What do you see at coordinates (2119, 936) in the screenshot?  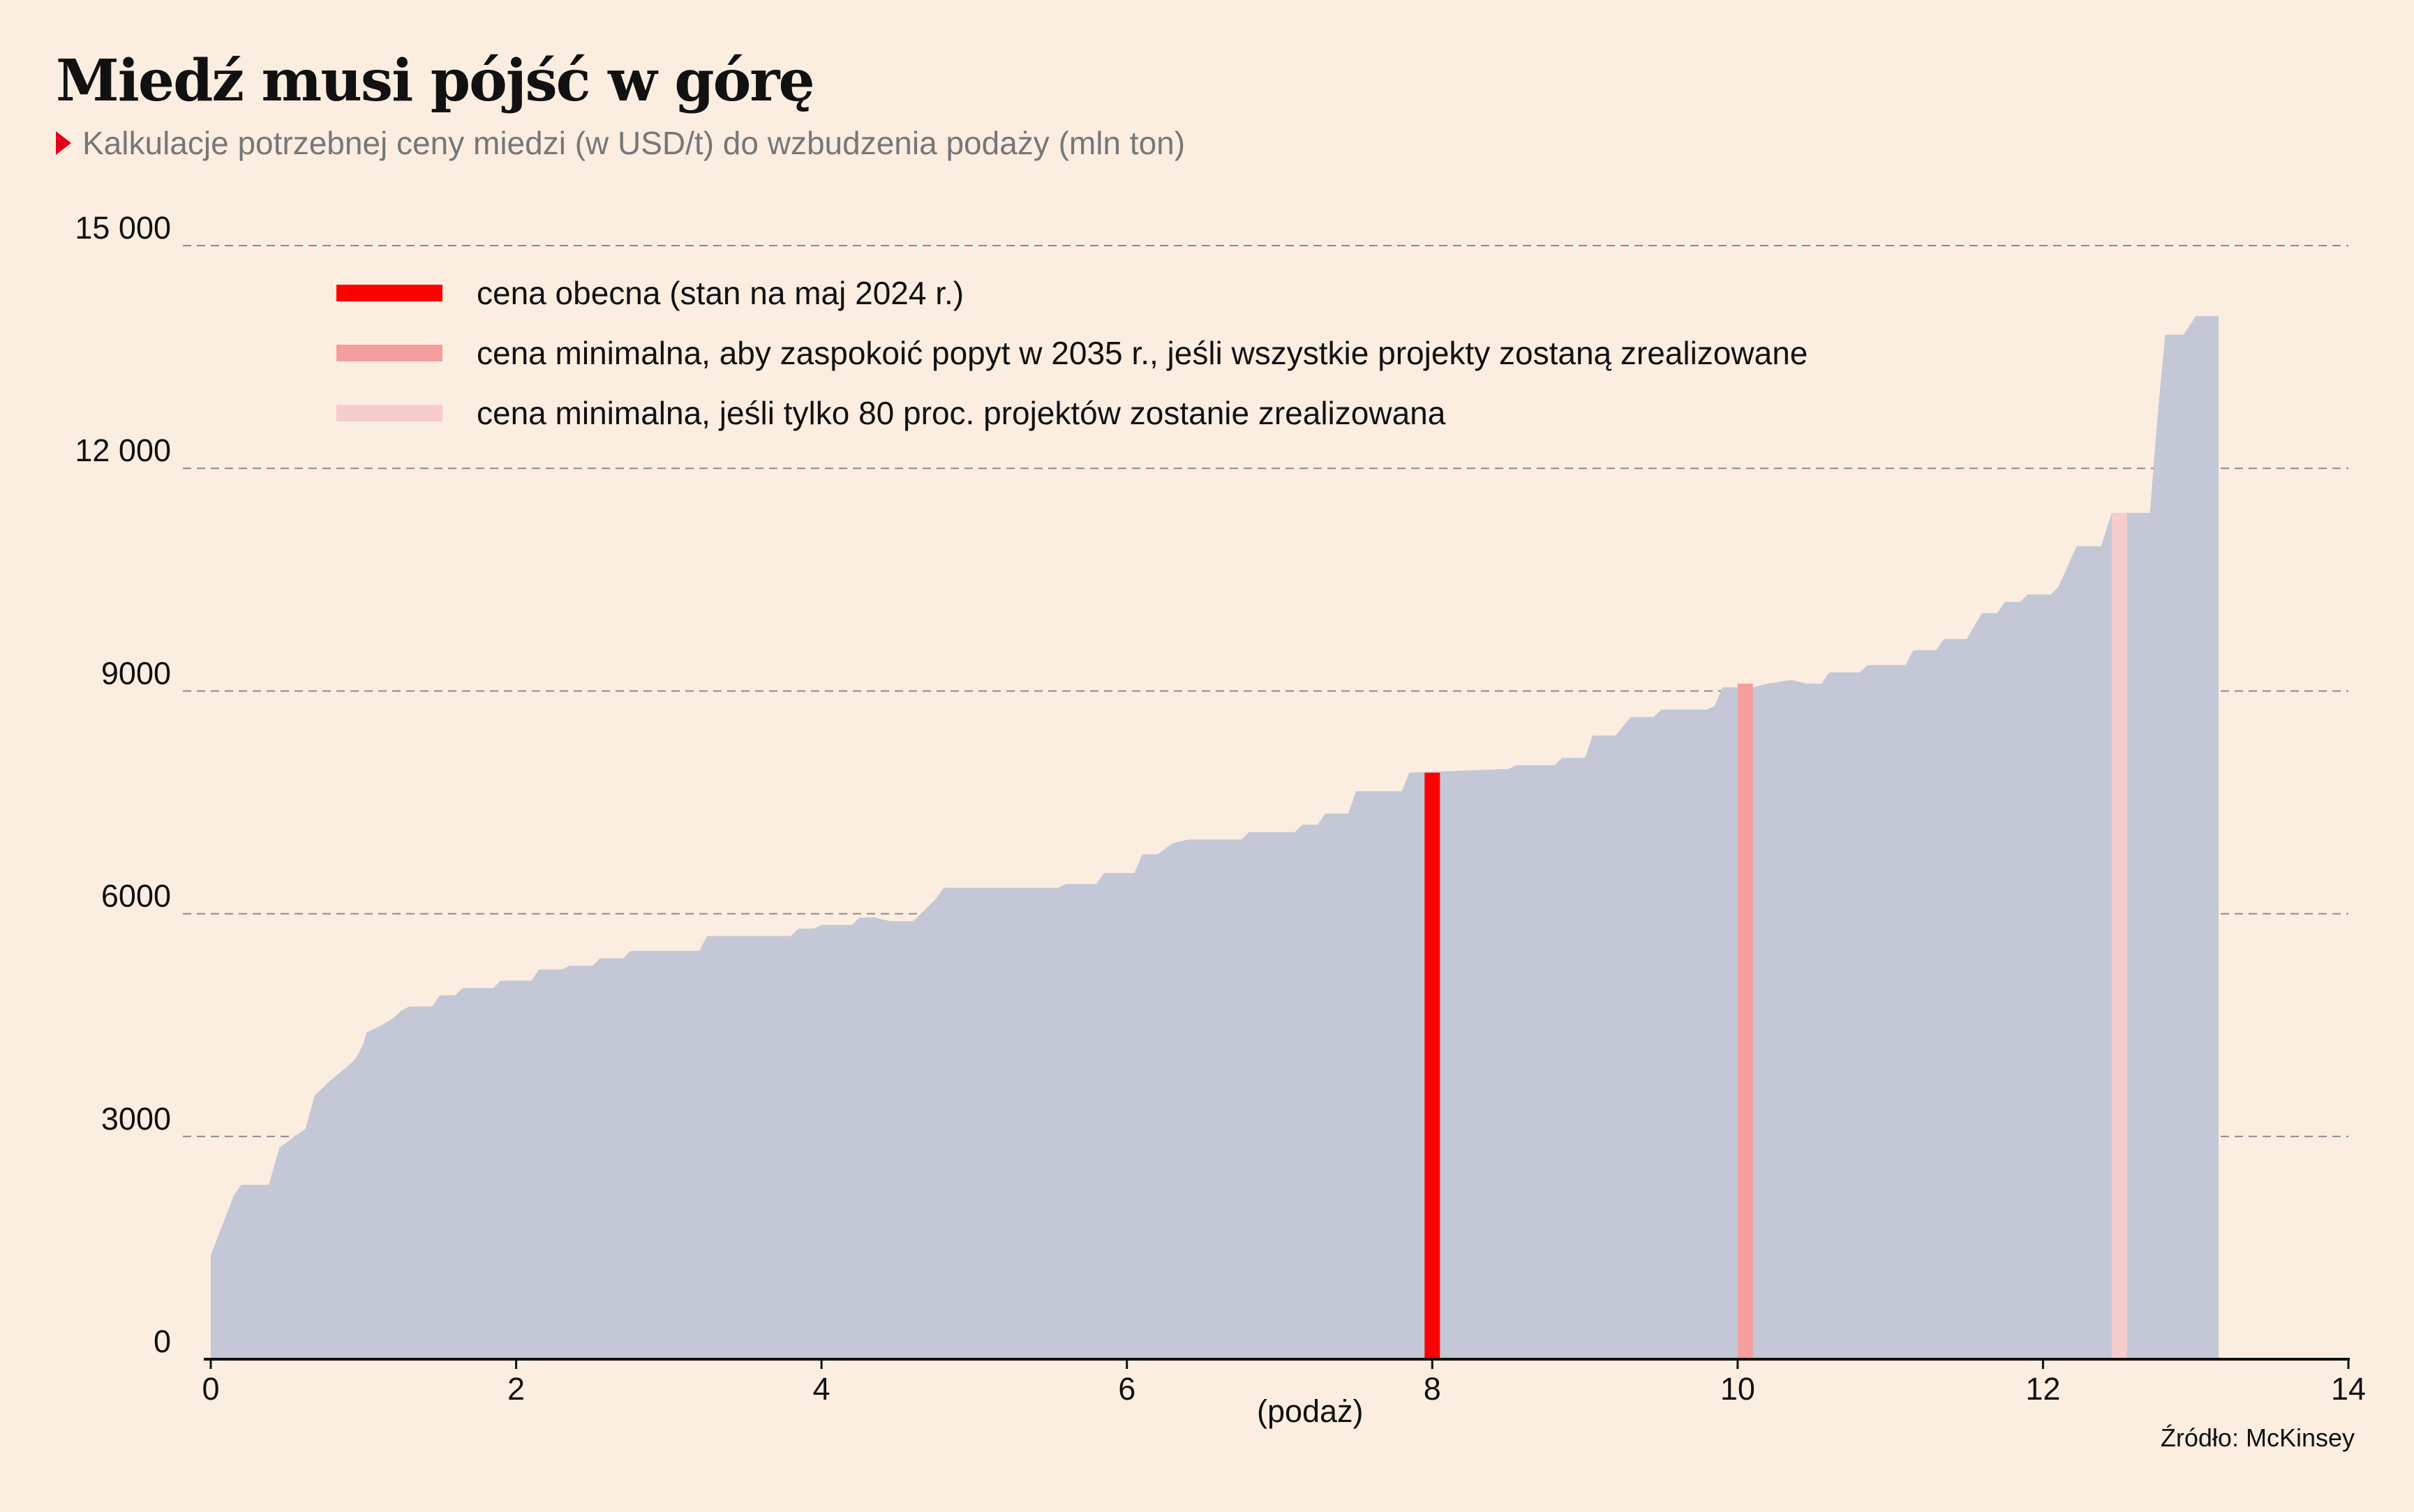 I see `min-price-80-percent-bar` at bounding box center [2119, 936].